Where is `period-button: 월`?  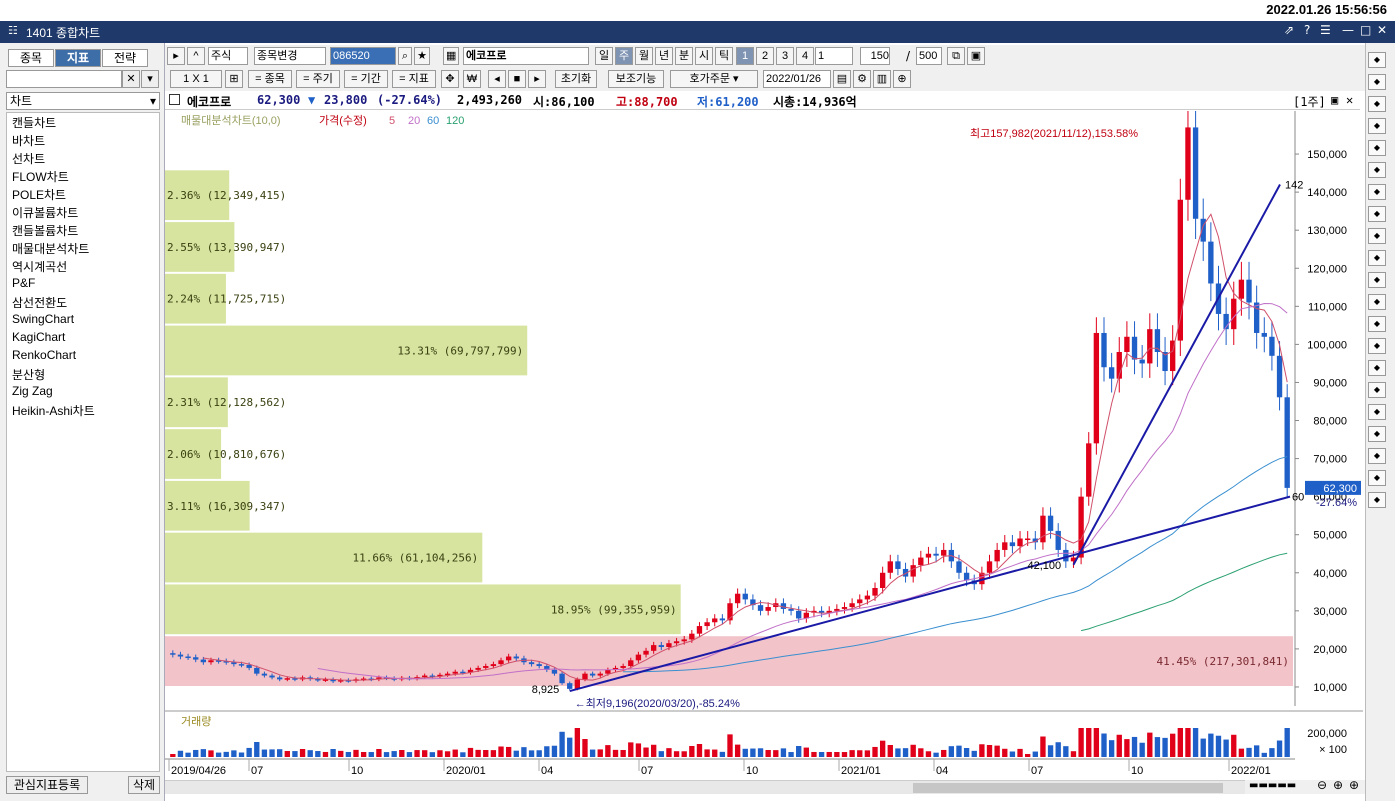 period-button: 월 is located at coordinates (644, 56).